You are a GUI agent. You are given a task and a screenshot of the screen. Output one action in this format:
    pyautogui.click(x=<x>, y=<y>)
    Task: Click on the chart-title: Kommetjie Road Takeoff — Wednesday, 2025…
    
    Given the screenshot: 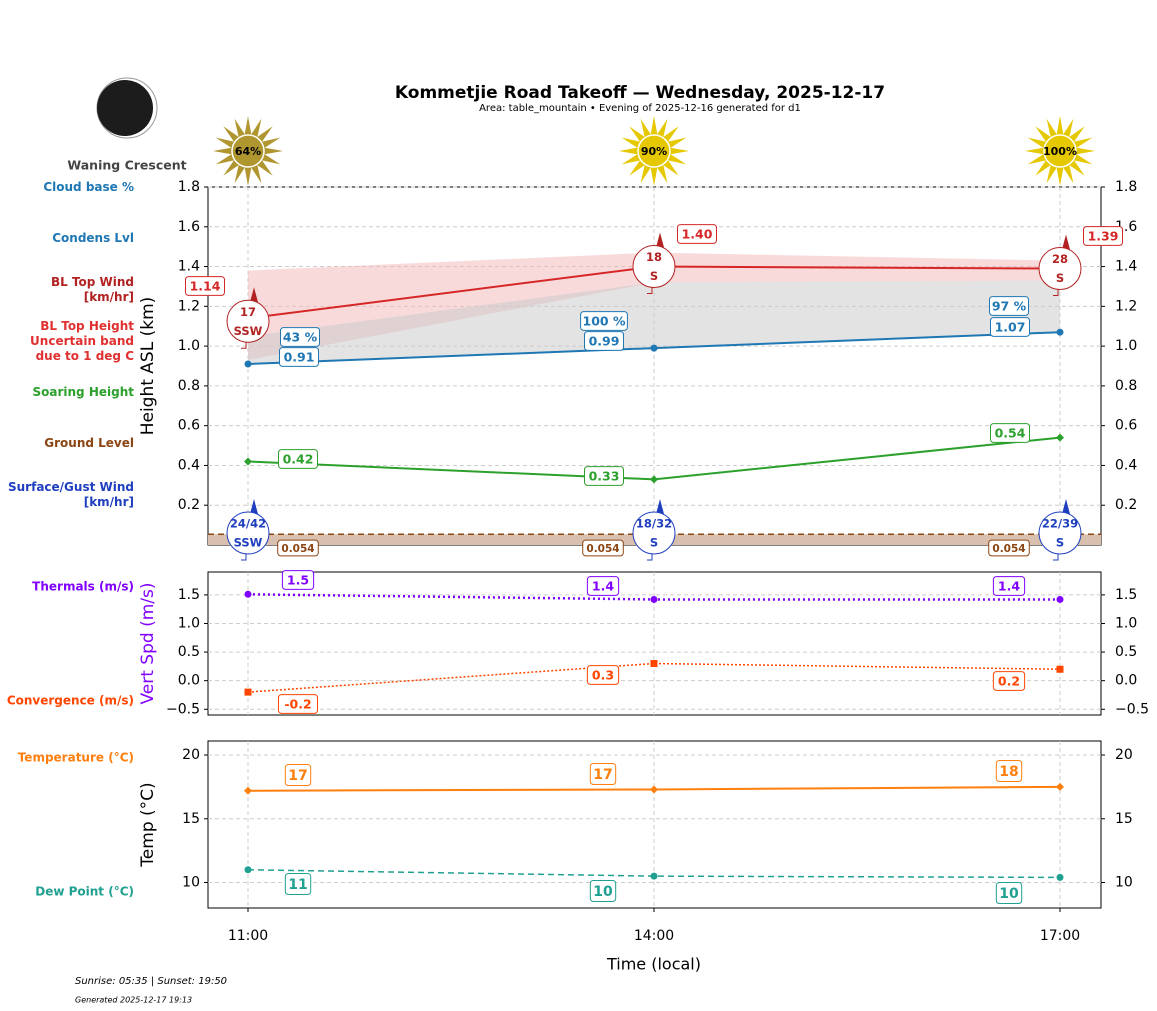 What is the action you would take?
    pyautogui.click(x=640, y=93)
    